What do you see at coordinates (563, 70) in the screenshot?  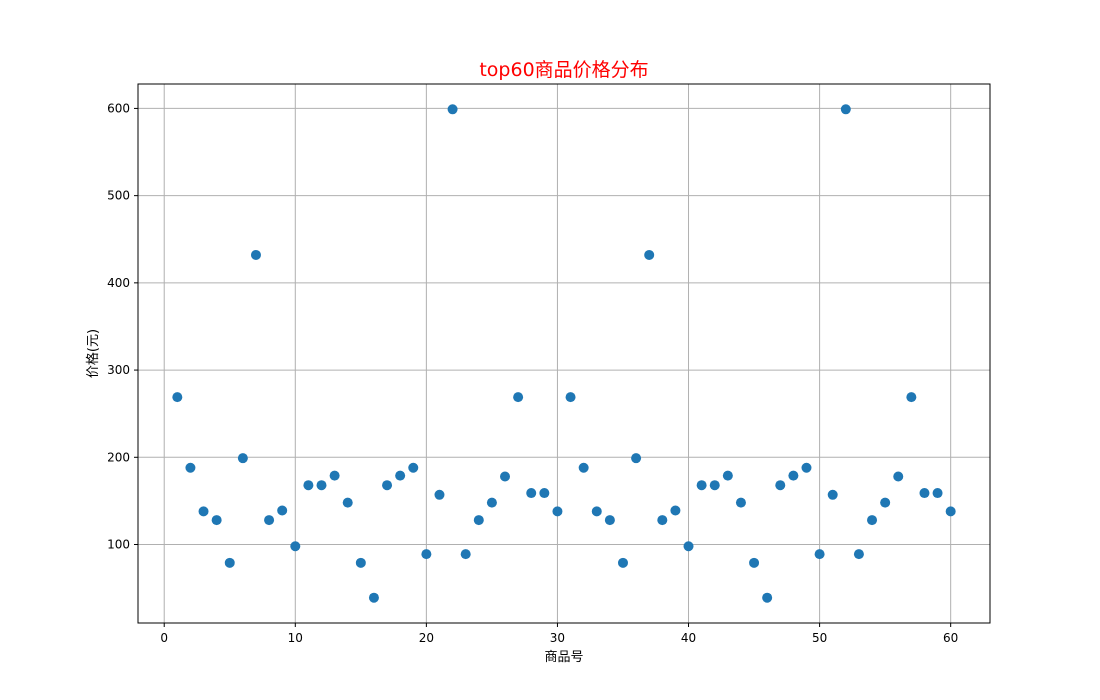 I see `chart-title: top60商品价格分布` at bounding box center [563, 70].